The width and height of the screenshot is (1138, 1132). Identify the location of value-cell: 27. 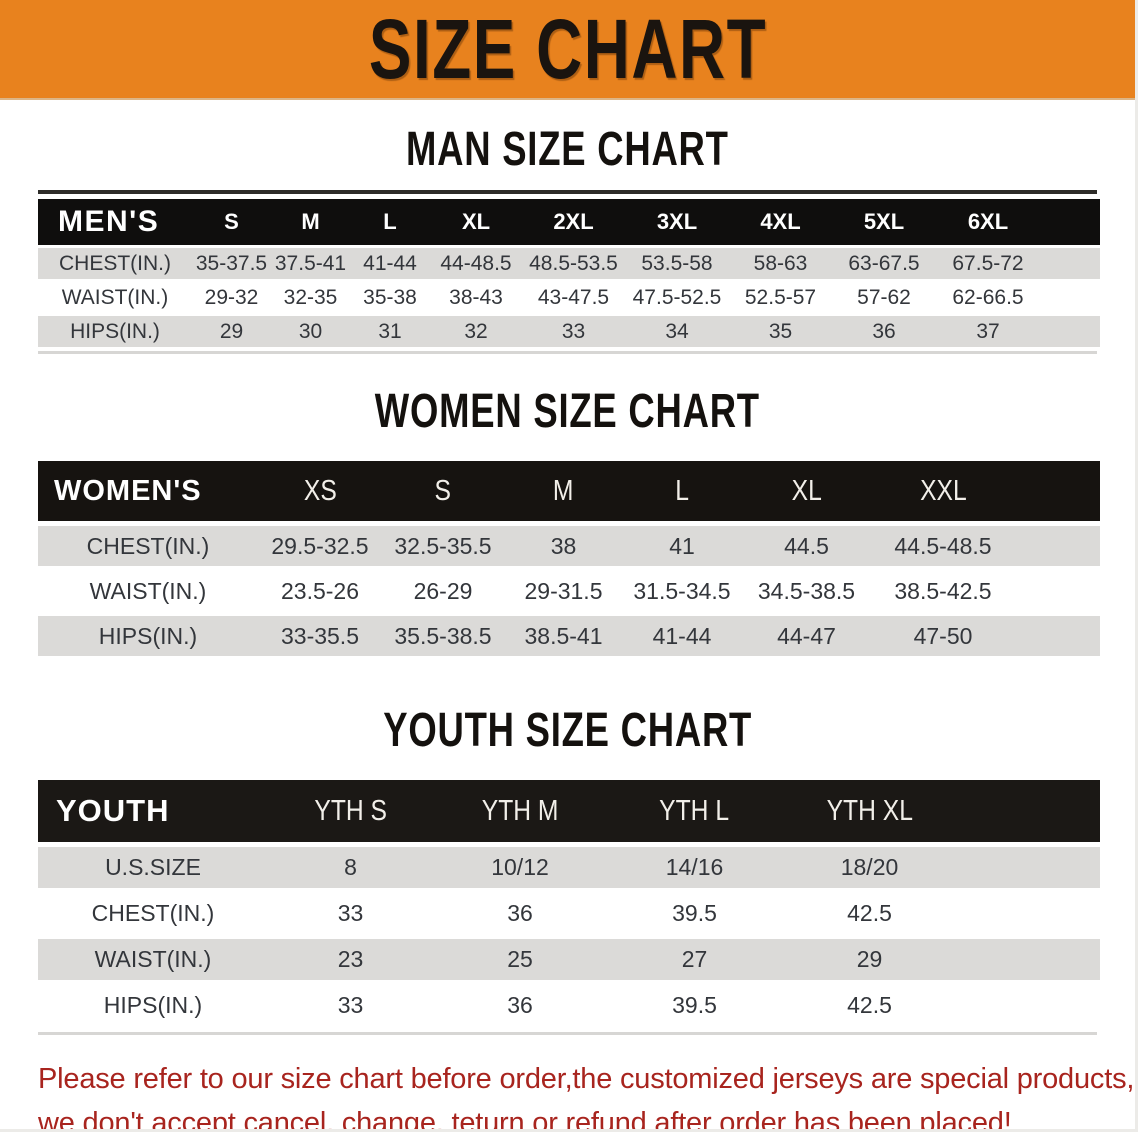
(694, 959).